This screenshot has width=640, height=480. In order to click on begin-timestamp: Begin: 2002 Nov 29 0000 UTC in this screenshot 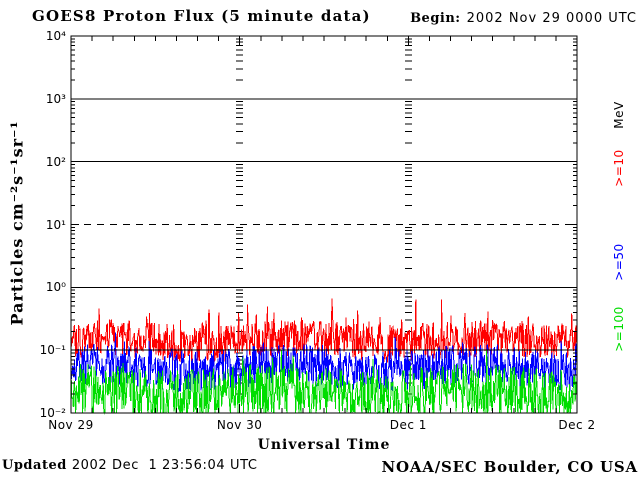, I will do `click(523, 18)`.